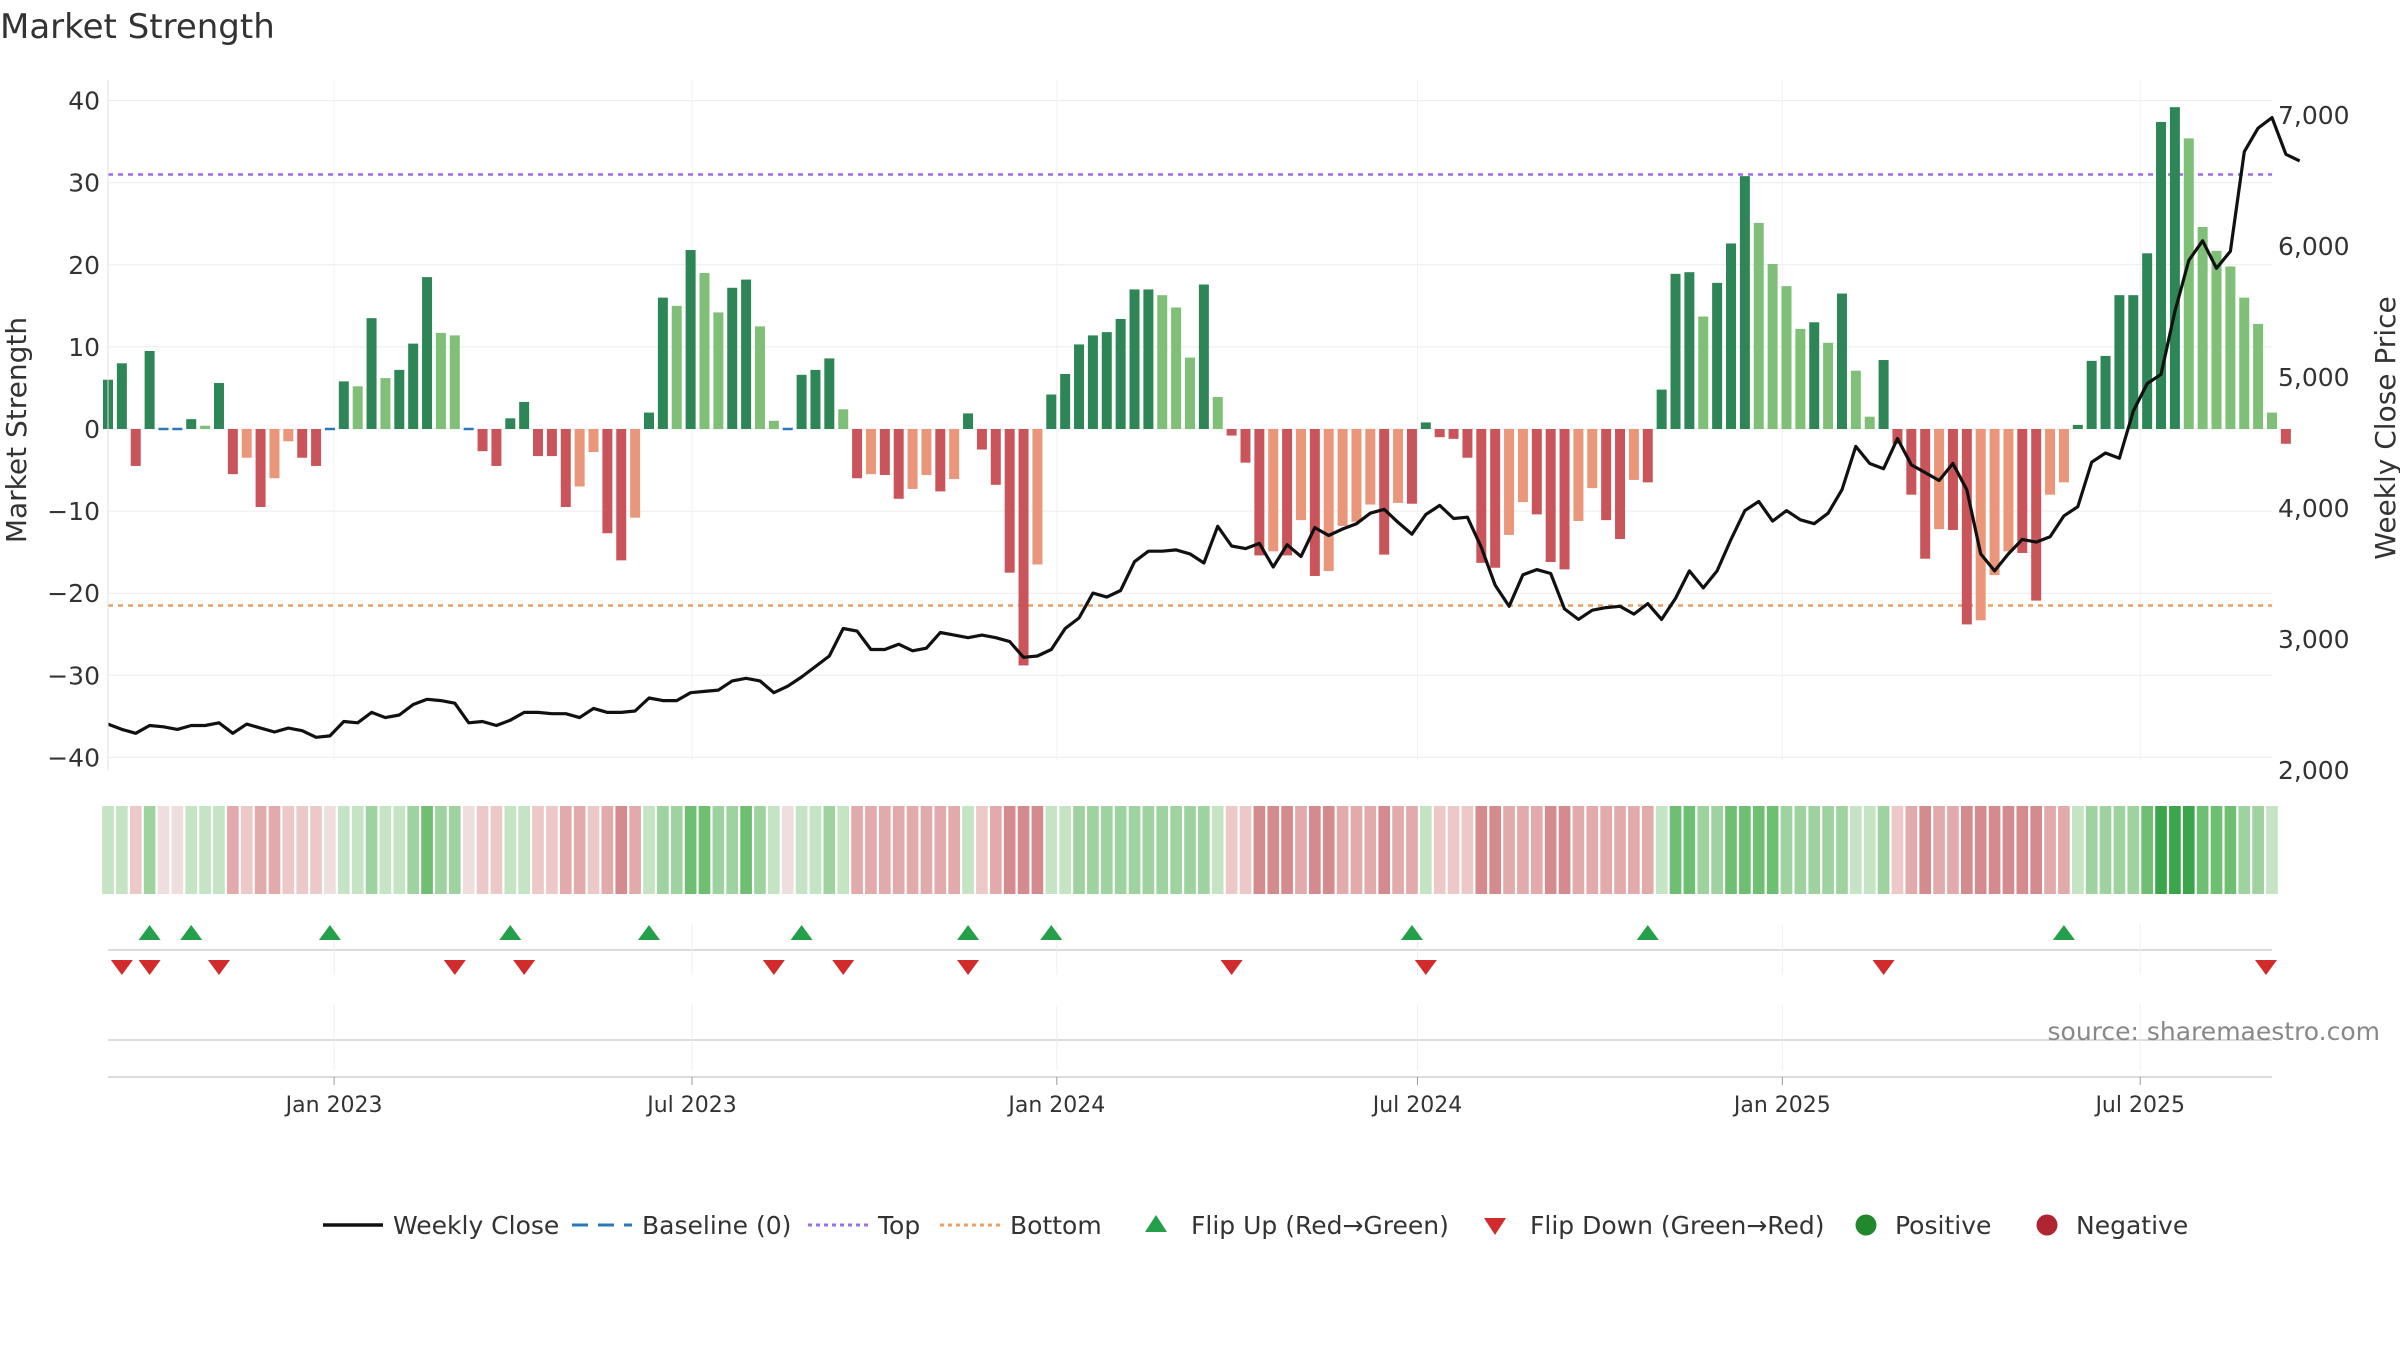 This screenshot has height=1350, width=2400. I want to click on lower-panel, so click(1190, 1037).